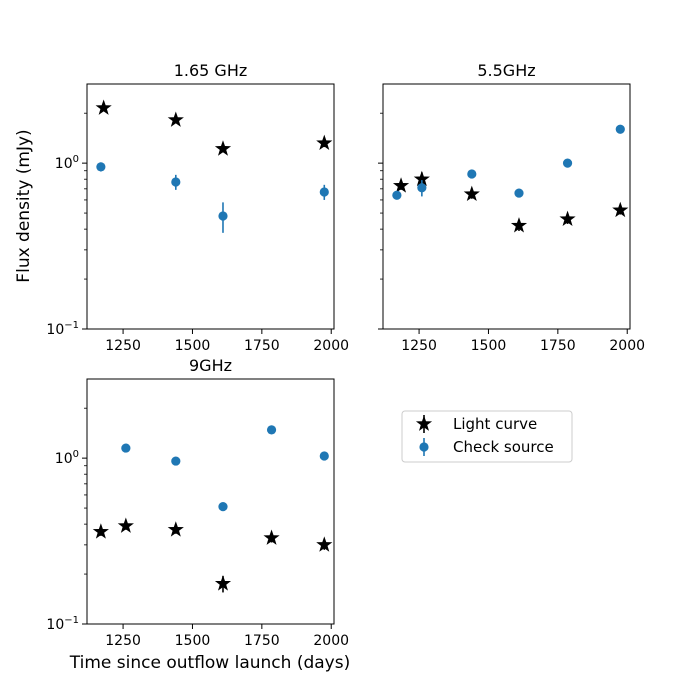 Image resolution: width=700 pixels, height=700 pixels. What do you see at coordinates (506, 70) in the screenshot?
I see `panel-title: 5.5GHz` at bounding box center [506, 70].